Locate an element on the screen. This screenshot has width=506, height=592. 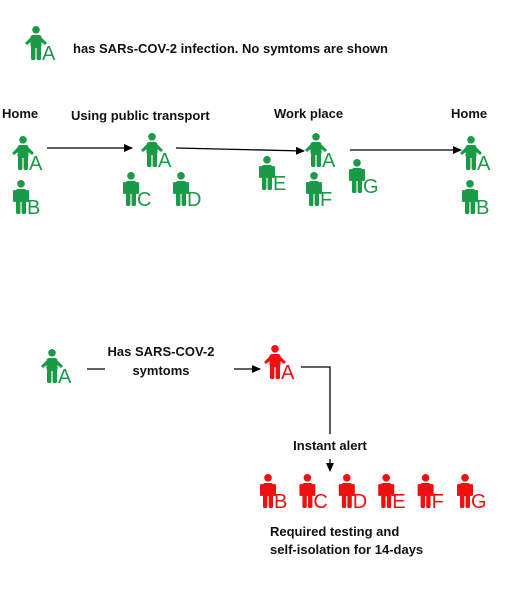
person-stage2-G: G is located at coordinates (364, 178).